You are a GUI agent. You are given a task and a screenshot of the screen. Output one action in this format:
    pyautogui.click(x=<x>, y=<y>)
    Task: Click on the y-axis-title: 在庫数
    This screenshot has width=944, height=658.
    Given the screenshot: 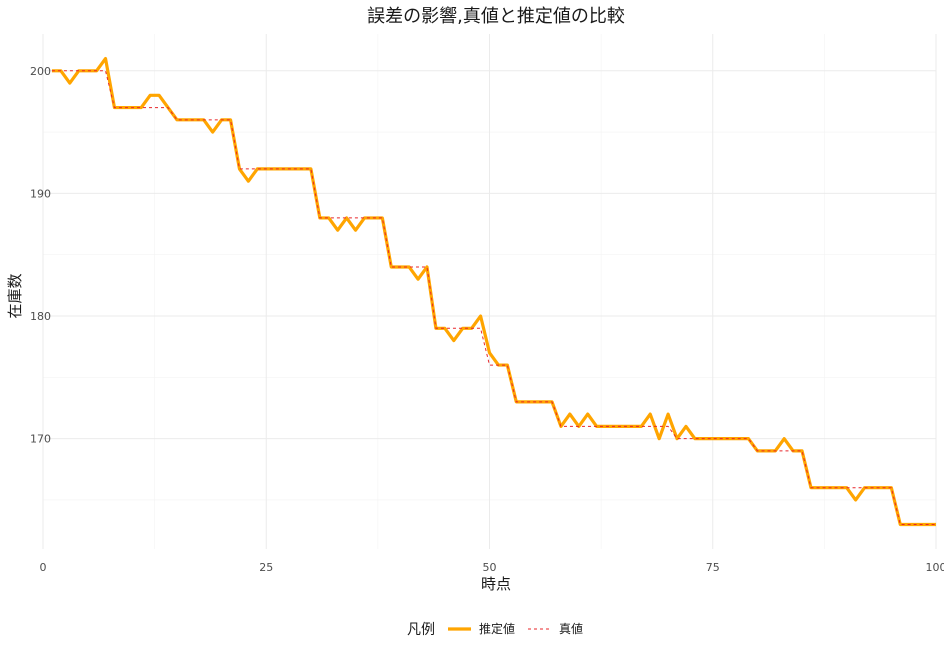 What is the action you would take?
    pyautogui.click(x=15, y=295)
    